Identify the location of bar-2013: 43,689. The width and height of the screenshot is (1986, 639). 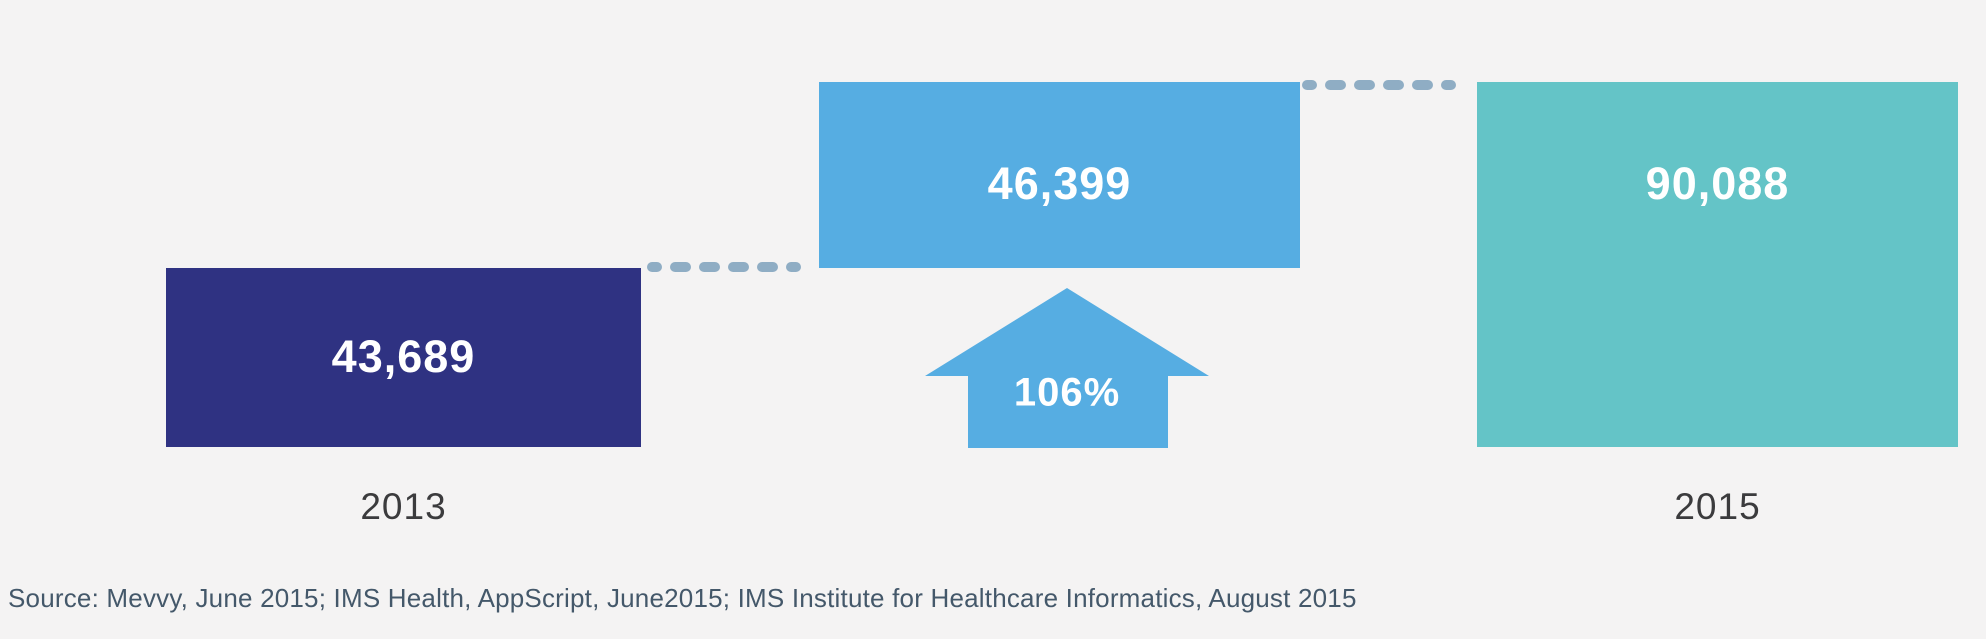
(403, 357).